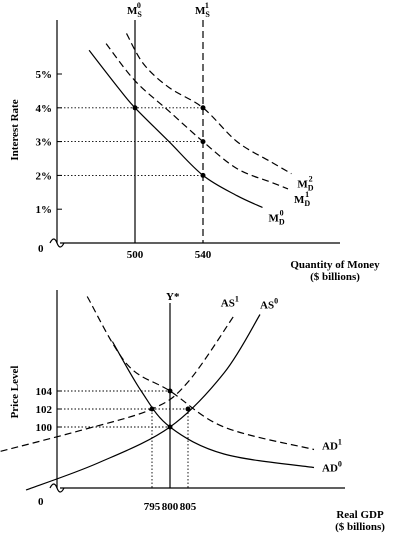 This screenshot has height=534, width=400. Describe the element at coordinates (41, 249) in the screenshot. I see `top-origin-label: 0` at that location.